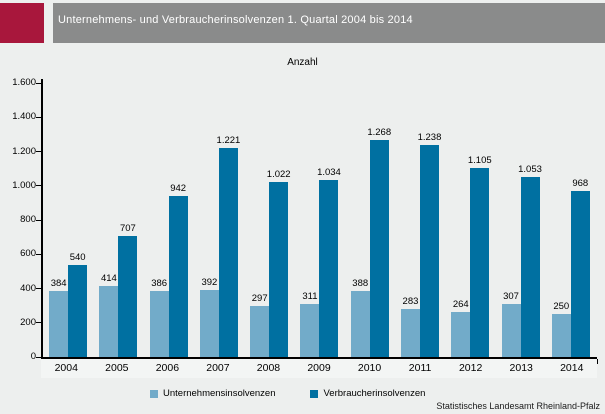  I want to click on x-axis-category-label: 2005, so click(117, 368).